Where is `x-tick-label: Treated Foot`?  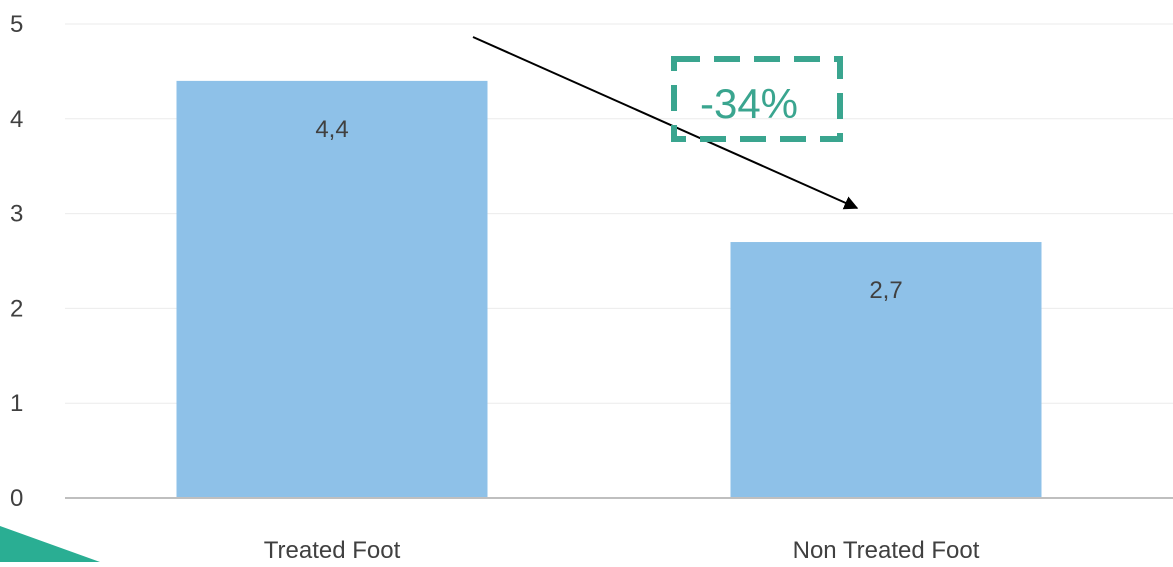
x-tick-label: Treated Foot is located at coordinates (332, 549).